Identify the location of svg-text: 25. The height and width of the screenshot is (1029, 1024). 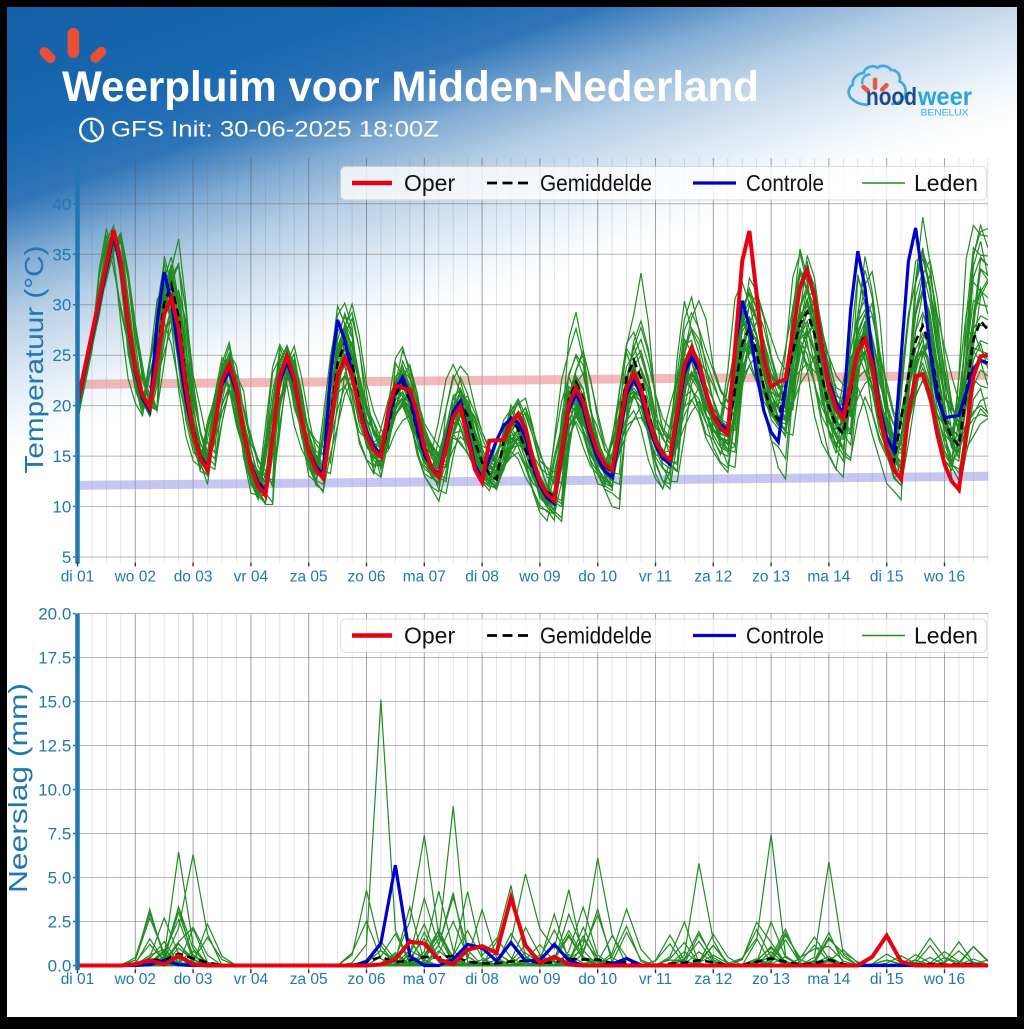
(61, 355).